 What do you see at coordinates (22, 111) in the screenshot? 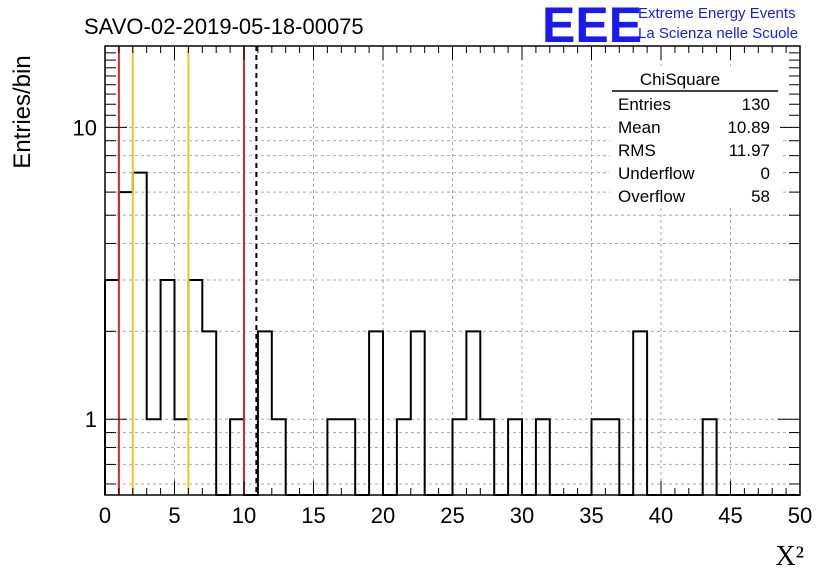
I see `y-axis-label: Entries/bin` at bounding box center [22, 111].